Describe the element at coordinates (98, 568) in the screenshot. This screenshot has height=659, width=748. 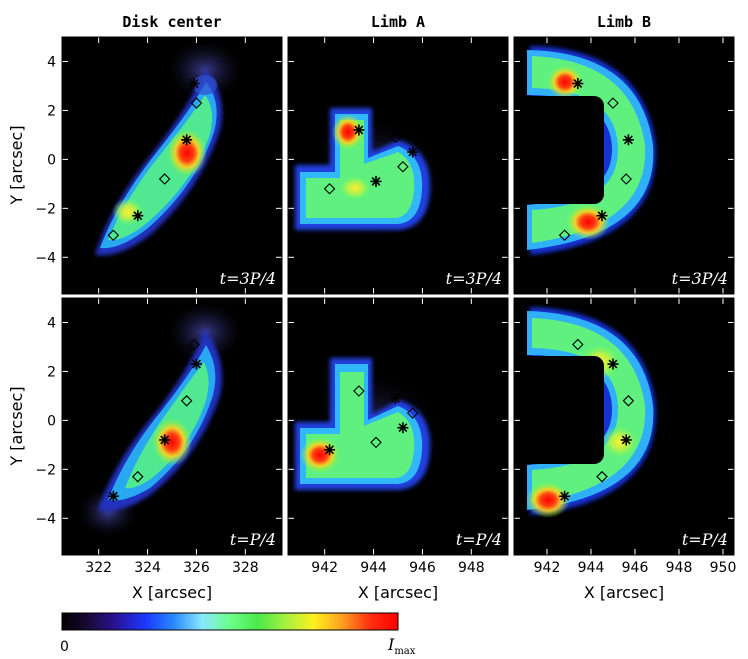
I see `x-tick-label: 322` at that location.